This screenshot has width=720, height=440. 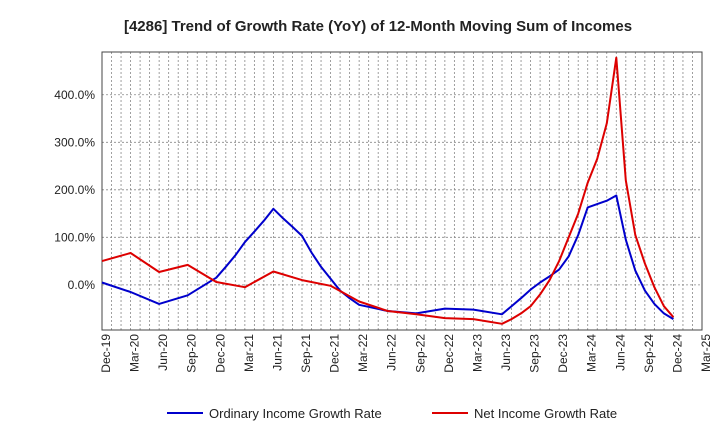 What do you see at coordinates (163, 352) in the screenshot?
I see `x-tick-label: Jun-20` at bounding box center [163, 352].